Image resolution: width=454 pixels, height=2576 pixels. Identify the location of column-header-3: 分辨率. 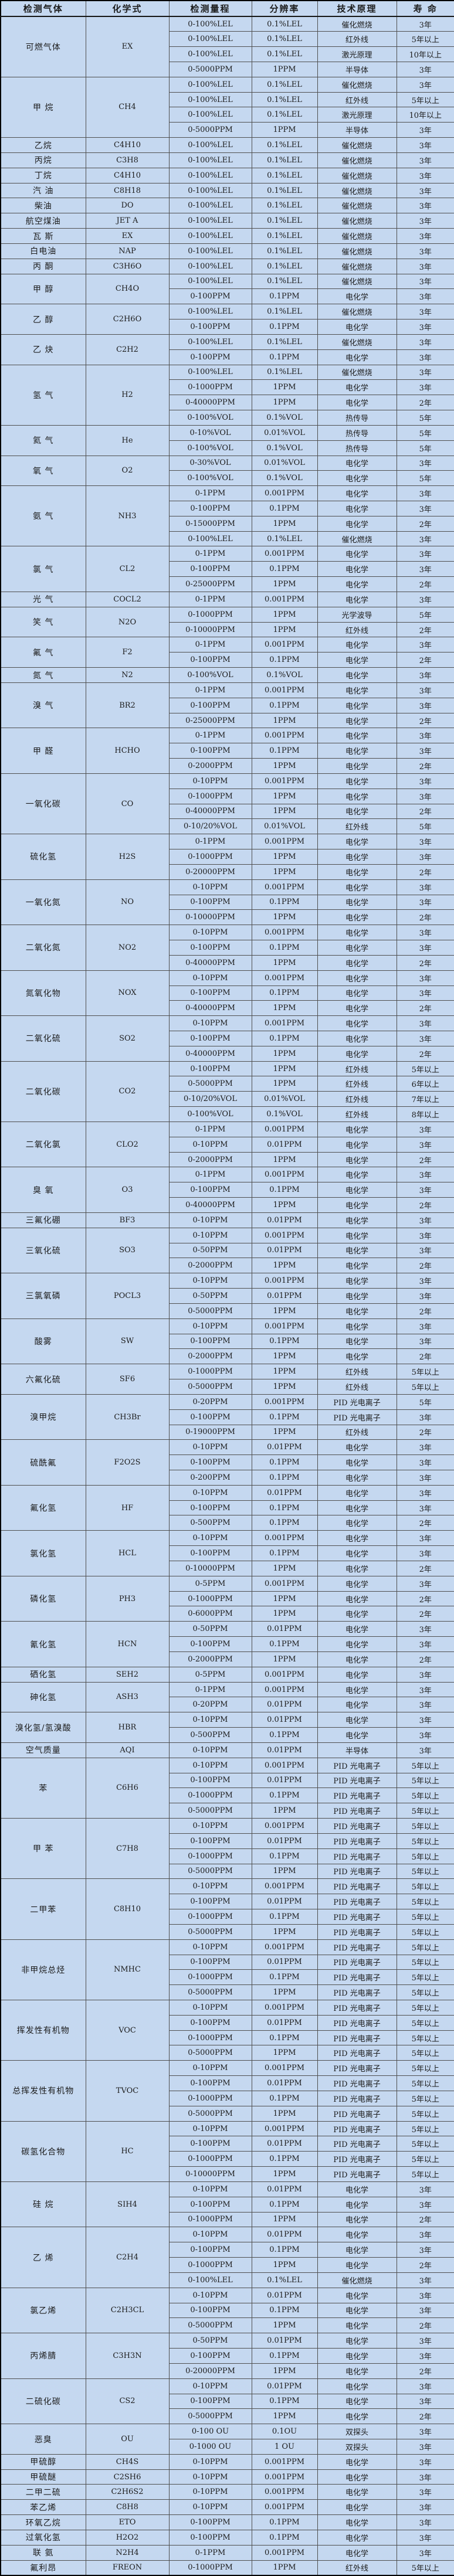
(284, 9).